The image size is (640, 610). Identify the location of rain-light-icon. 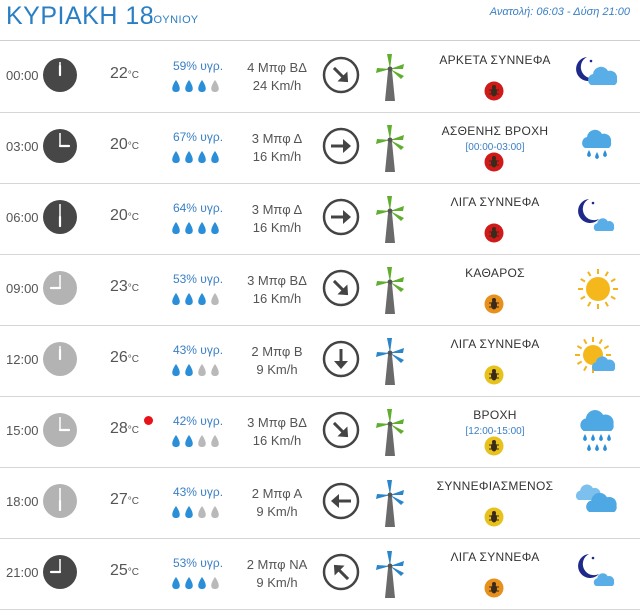
(598, 149).